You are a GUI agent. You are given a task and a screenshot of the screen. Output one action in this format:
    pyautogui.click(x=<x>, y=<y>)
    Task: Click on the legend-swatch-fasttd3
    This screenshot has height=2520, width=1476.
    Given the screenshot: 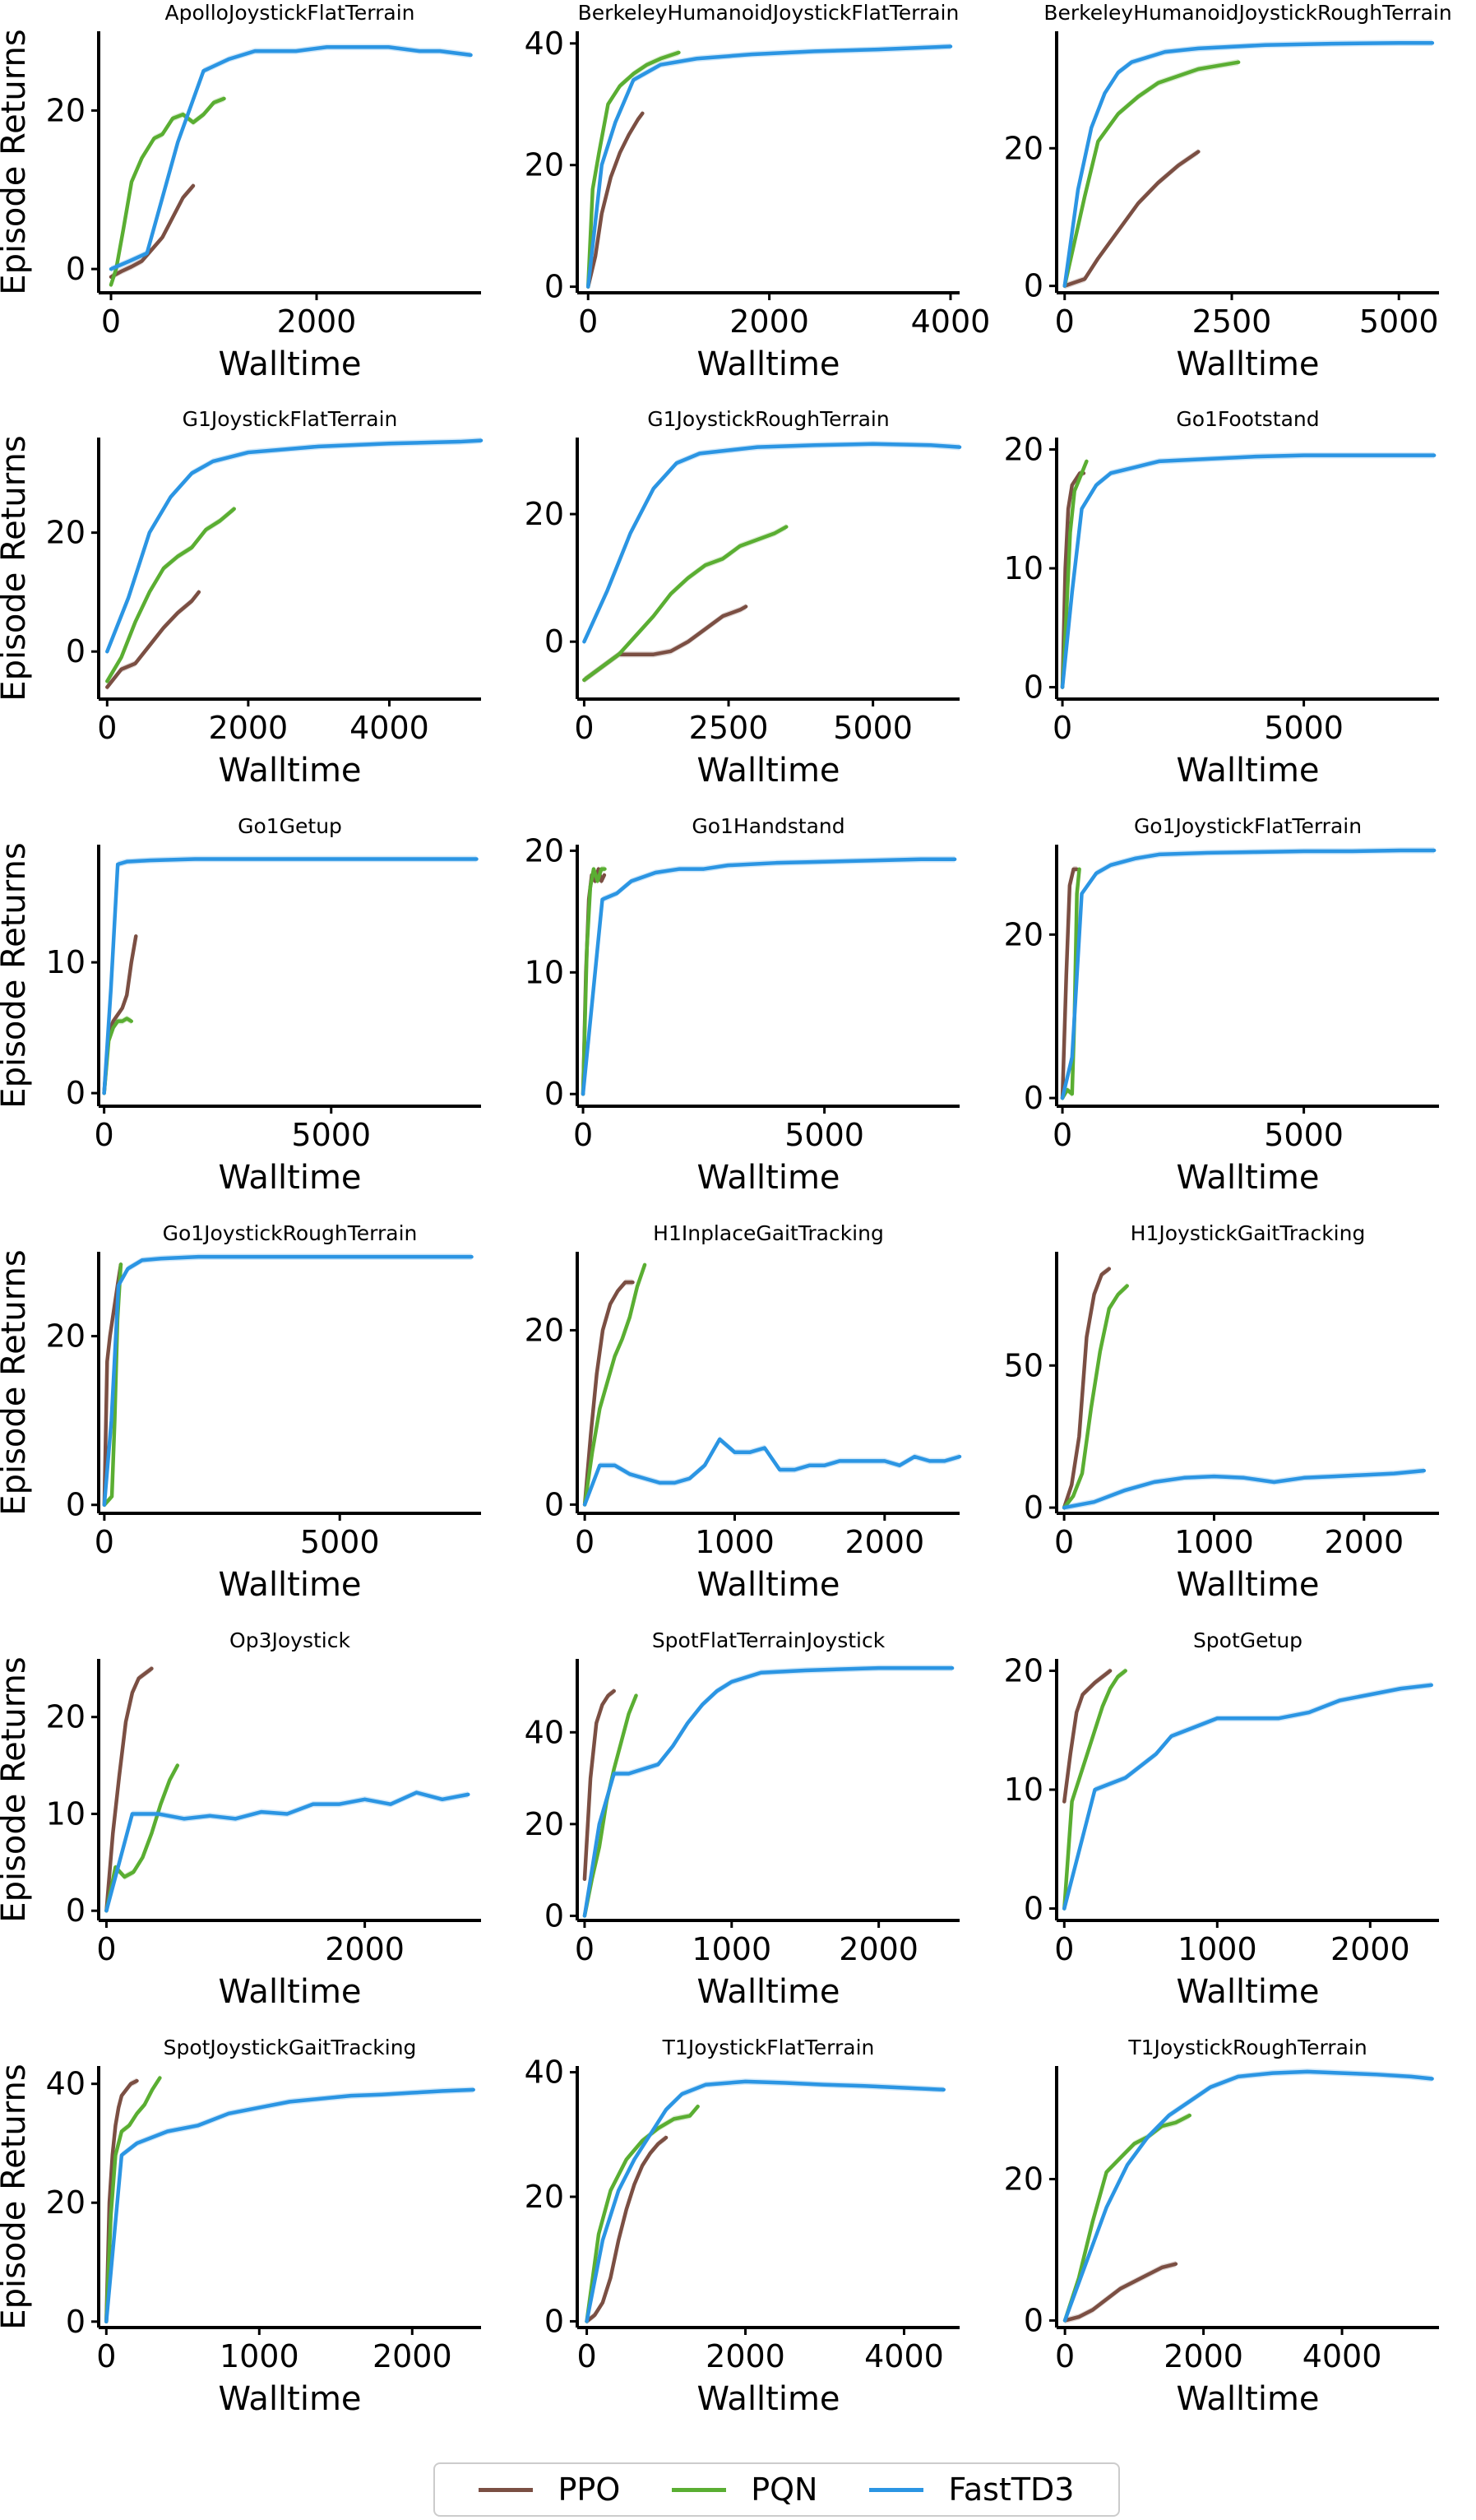 What is the action you would take?
    pyautogui.click(x=897, y=2489)
    